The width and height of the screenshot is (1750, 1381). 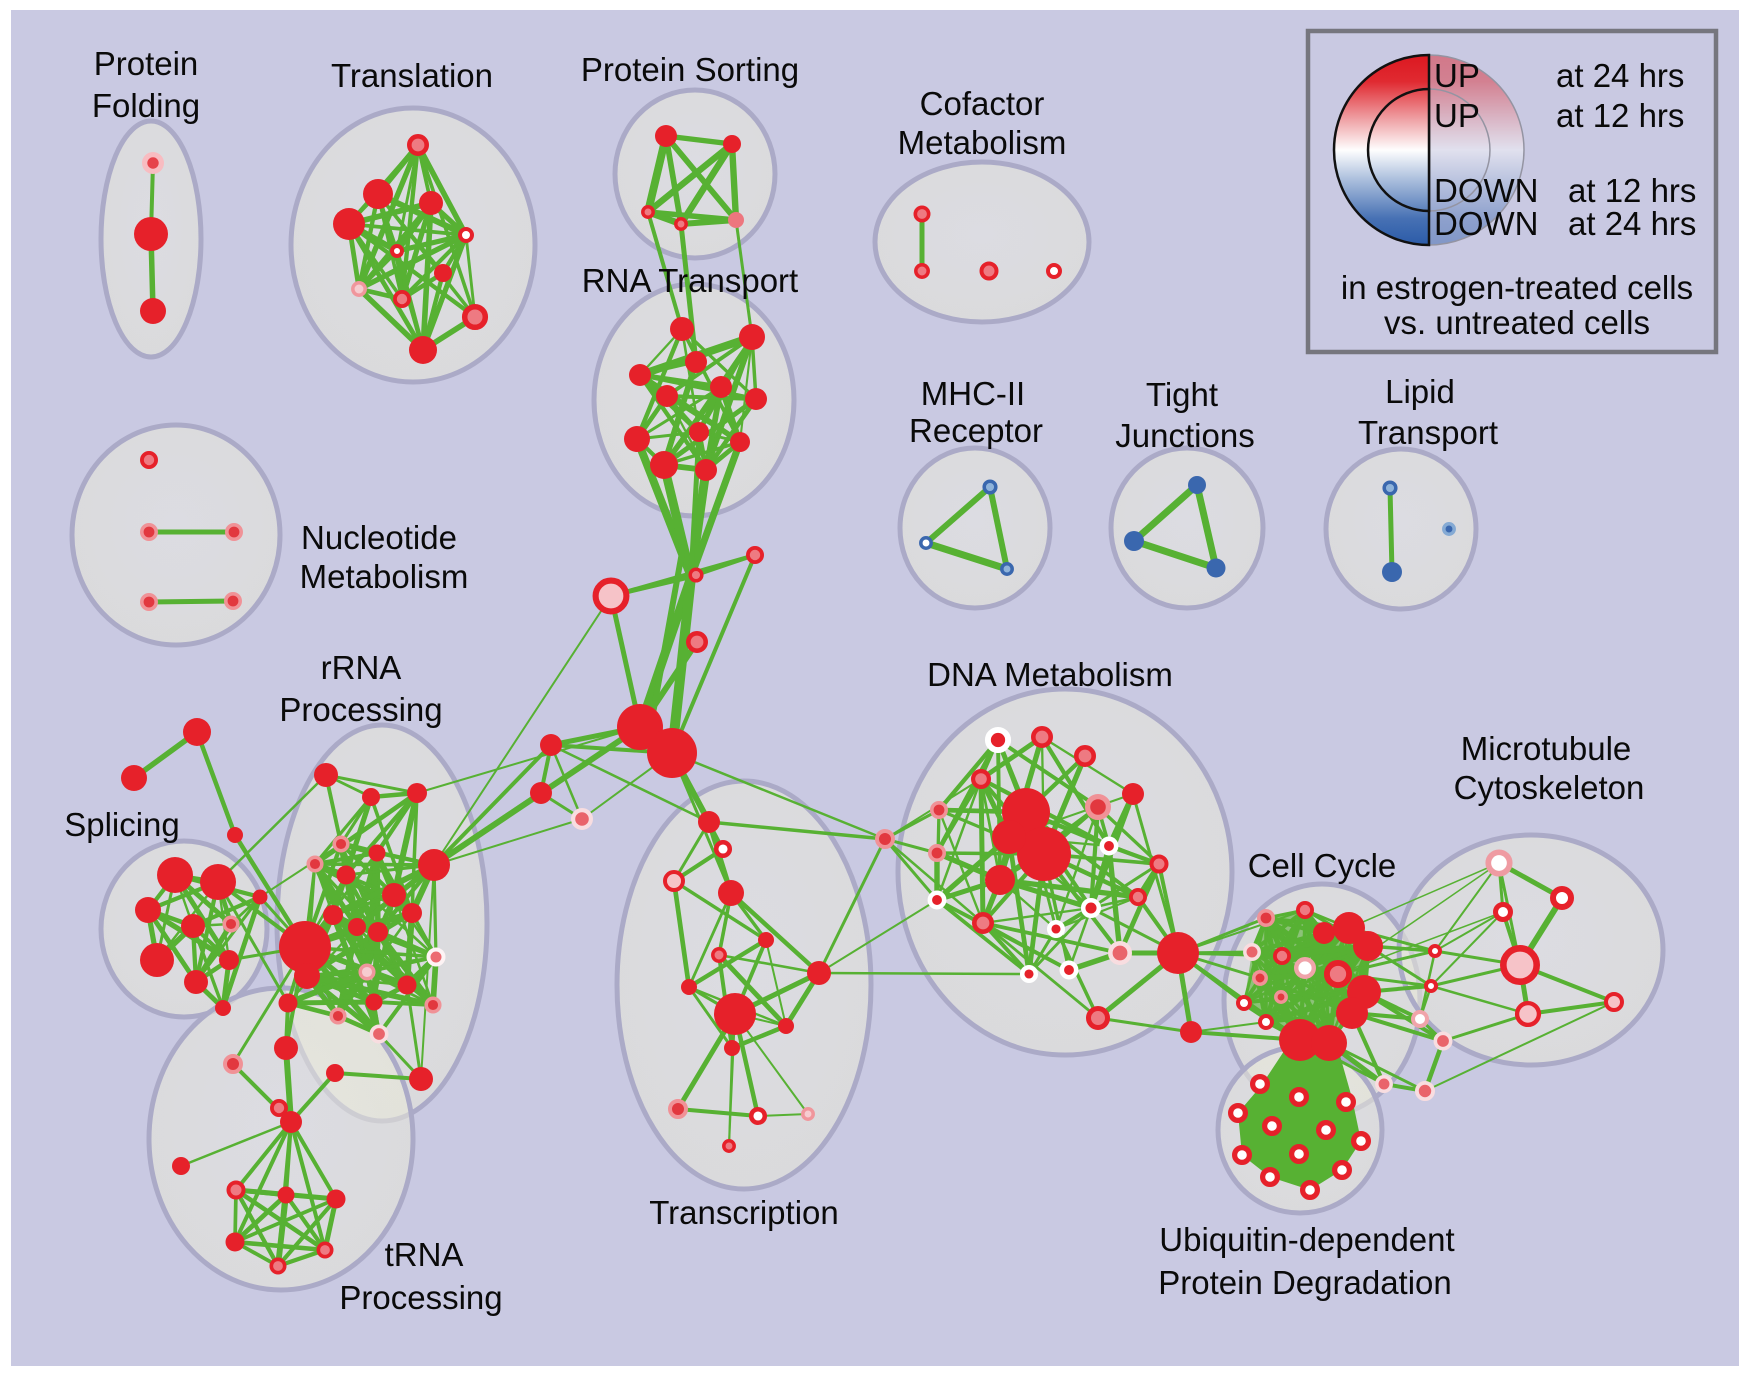 What do you see at coordinates (1428, 432) in the screenshot?
I see `svg-text: Transport` at bounding box center [1428, 432].